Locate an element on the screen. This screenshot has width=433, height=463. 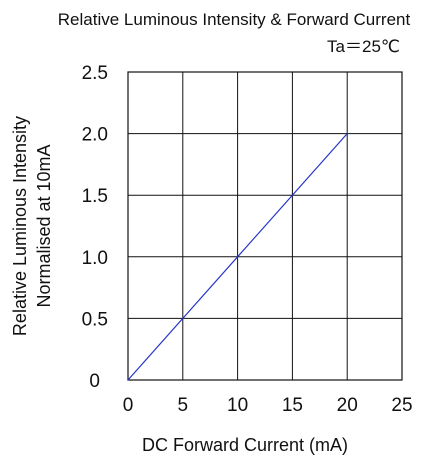
y-axis-label-line-2: Normalised at 10mA is located at coordinates (44, 225).